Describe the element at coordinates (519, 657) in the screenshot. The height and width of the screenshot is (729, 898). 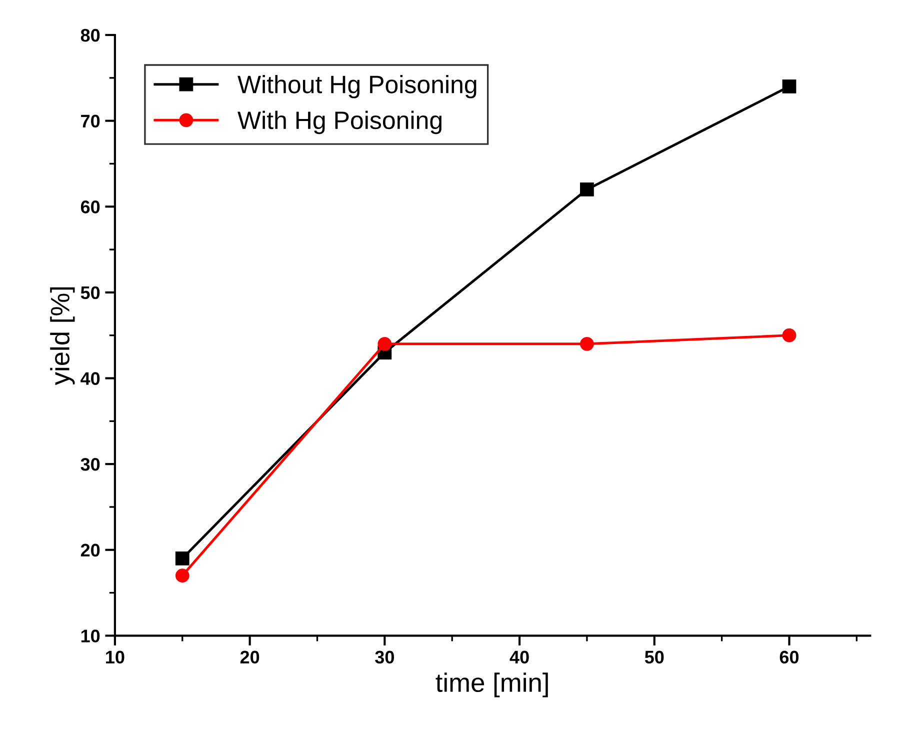
I see `x-tick-label: 40` at that location.